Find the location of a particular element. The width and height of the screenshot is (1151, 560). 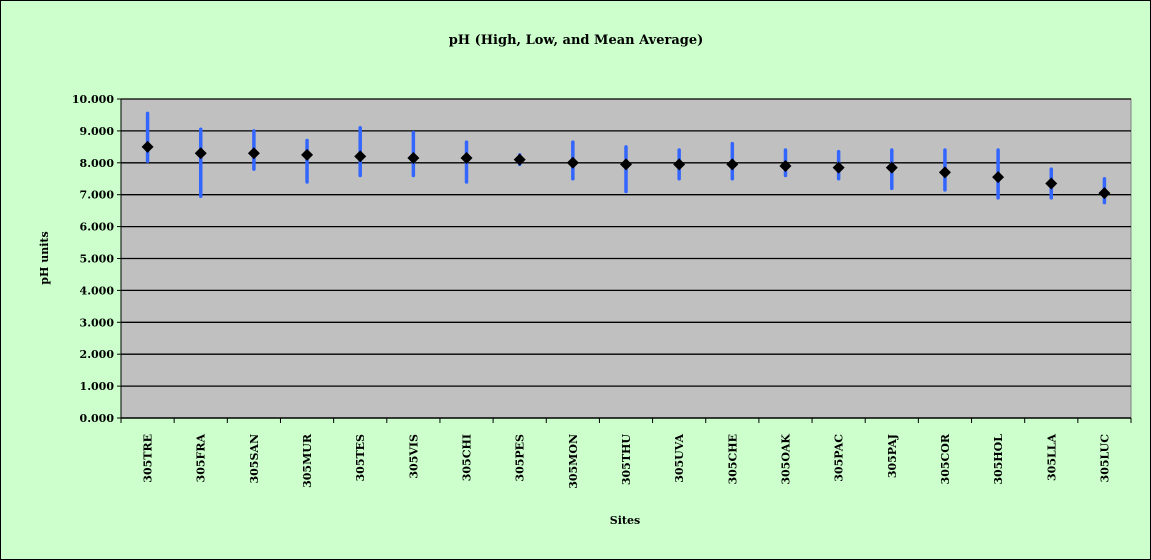

x-axis-label: Sites is located at coordinates (625, 520).